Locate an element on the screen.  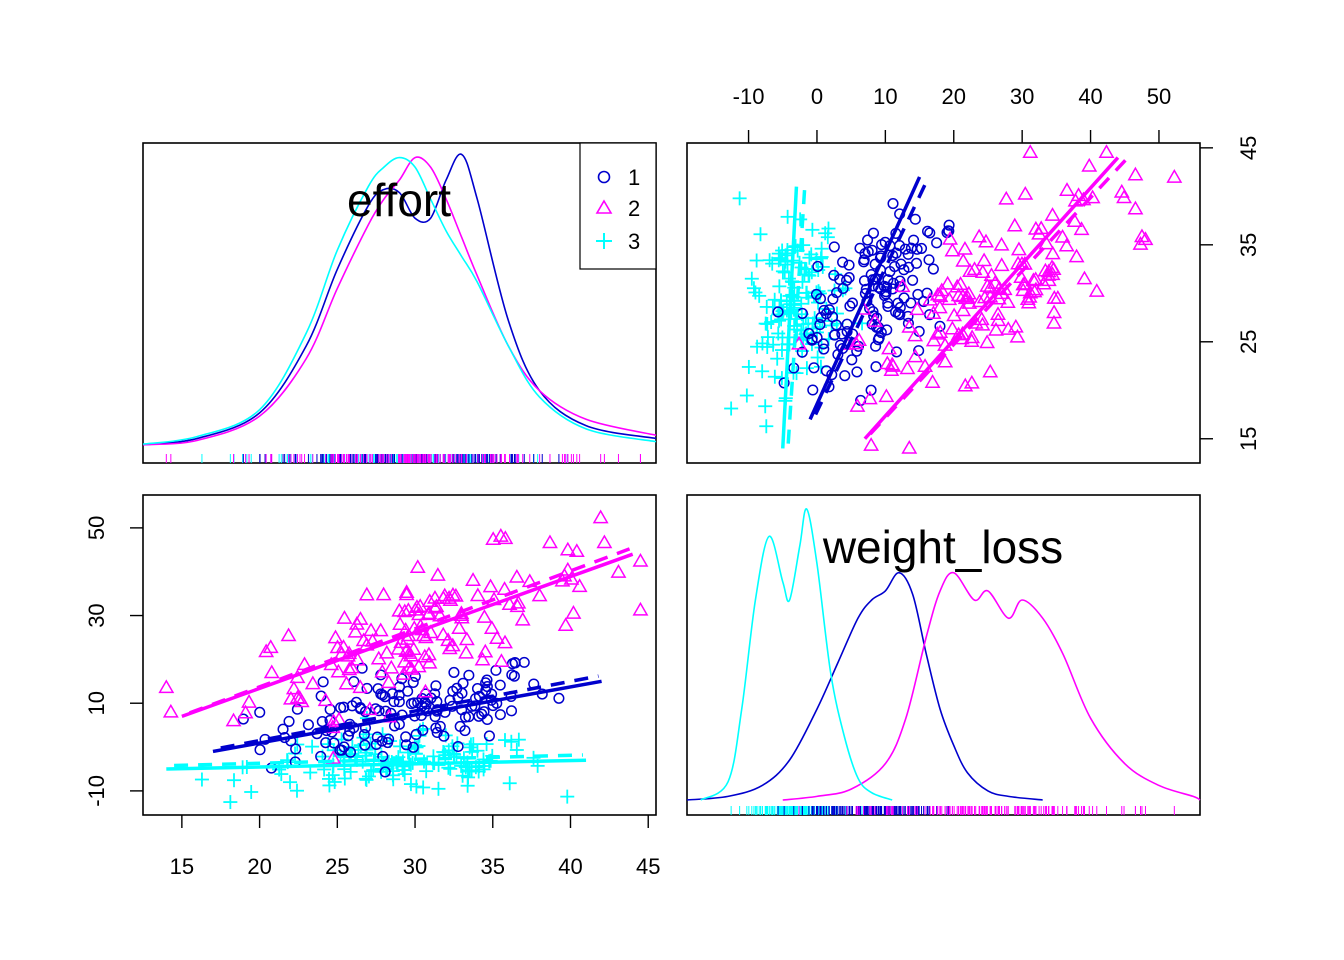
x-tick-label-weight-loss: 30 is located at coordinates (1022, 96).